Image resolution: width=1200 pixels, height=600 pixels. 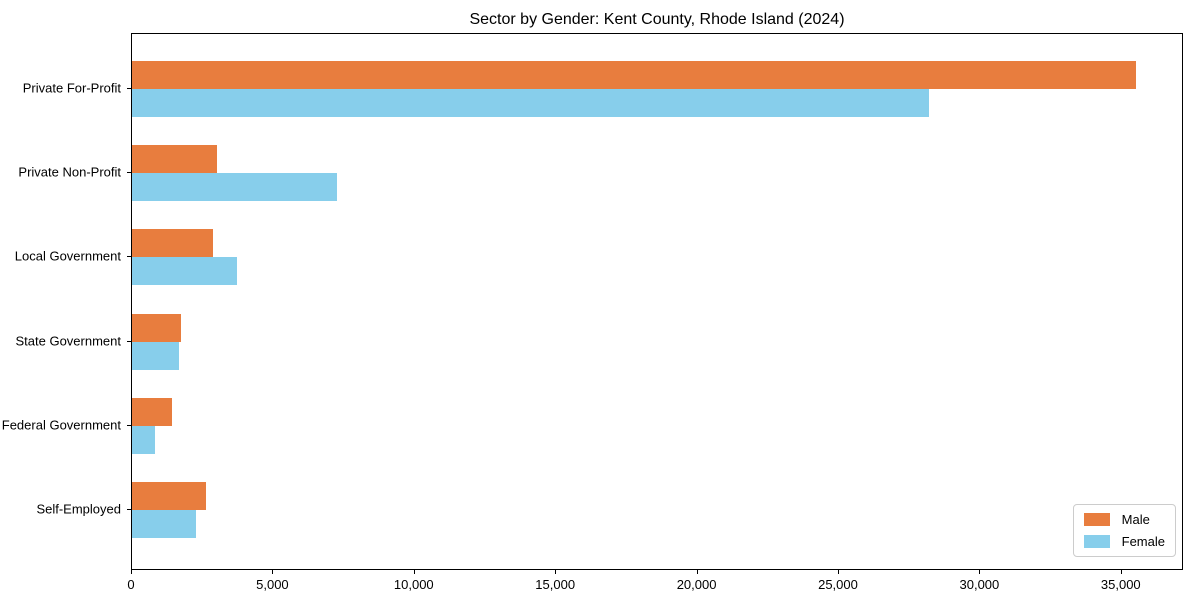 I want to click on y-axis-category-label: State Government, so click(x=68, y=341).